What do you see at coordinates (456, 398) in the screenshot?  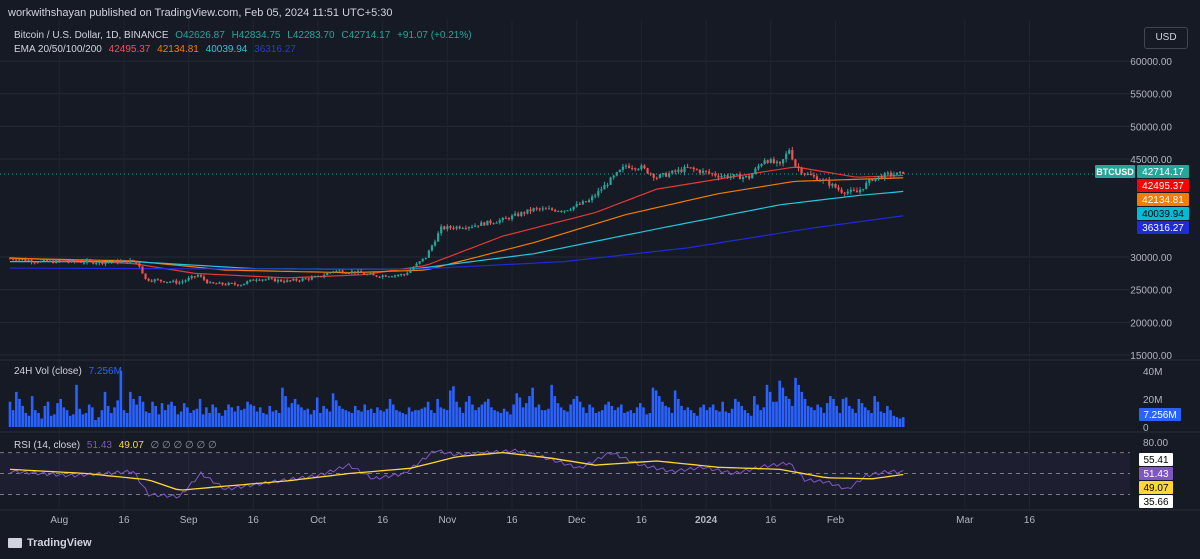 I see `volume-bars` at bounding box center [456, 398].